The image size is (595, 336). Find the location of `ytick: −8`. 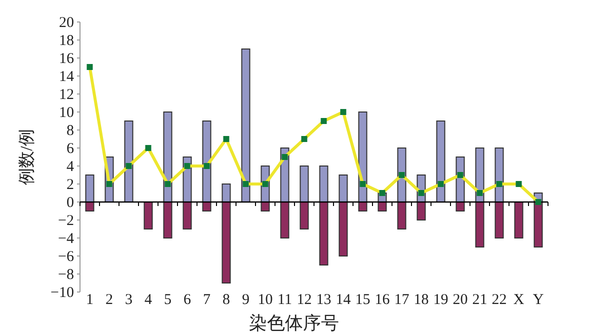

ytick: −8 is located at coordinates (66, 275).